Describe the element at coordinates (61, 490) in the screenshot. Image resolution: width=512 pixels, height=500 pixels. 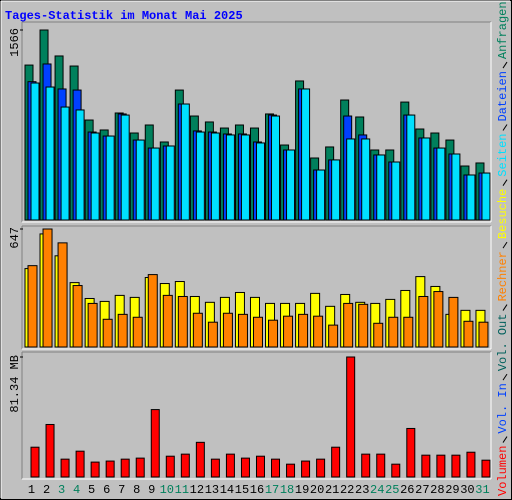
I see `x-tick-label: 3` at that location.